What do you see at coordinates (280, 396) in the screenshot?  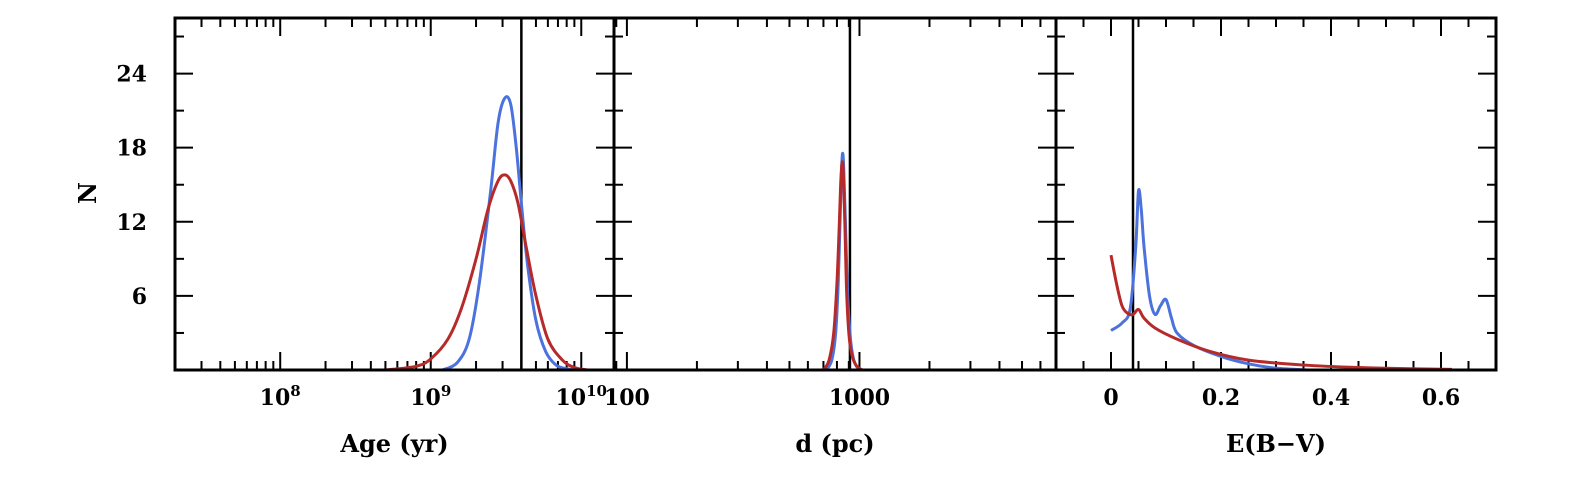 I see `x-tick-label: 10⁸` at bounding box center [280, 396].